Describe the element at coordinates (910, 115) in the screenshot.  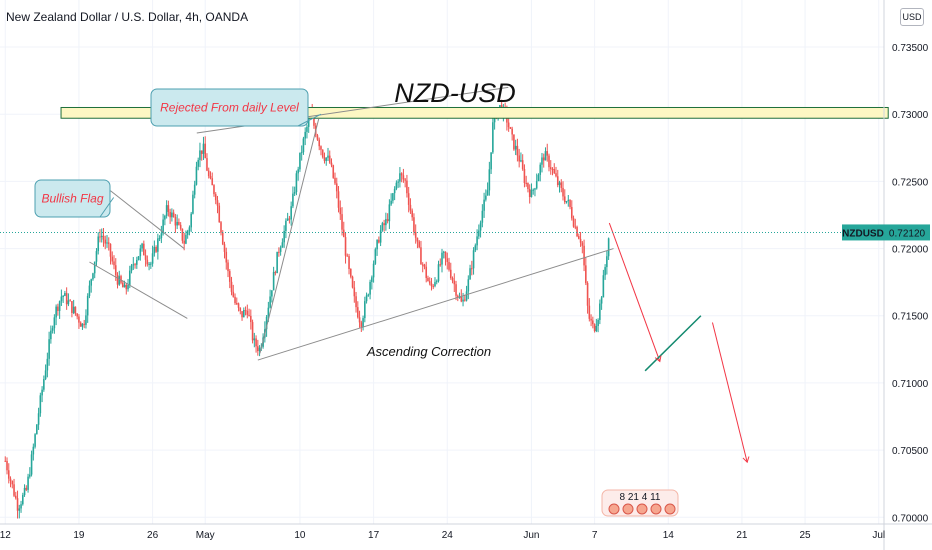
I see `y-tick-label: 0.73000` at that location.